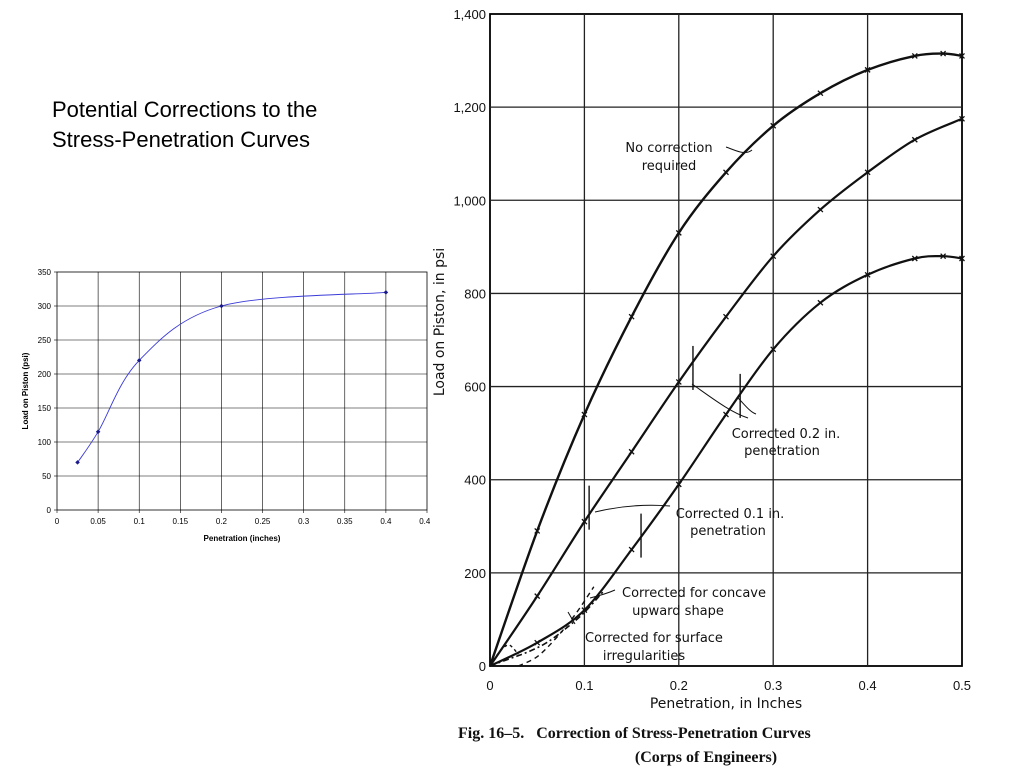 This screenshot has height=768, width=1024. I want to click on excel-x-axis-title: Penetration (inches), so click(242, 538).